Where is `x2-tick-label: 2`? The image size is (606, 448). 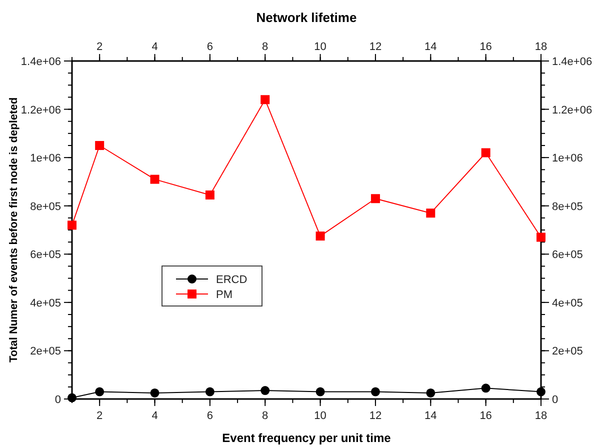
x2-tick-label: 2 is located at coordinates (99, 416).